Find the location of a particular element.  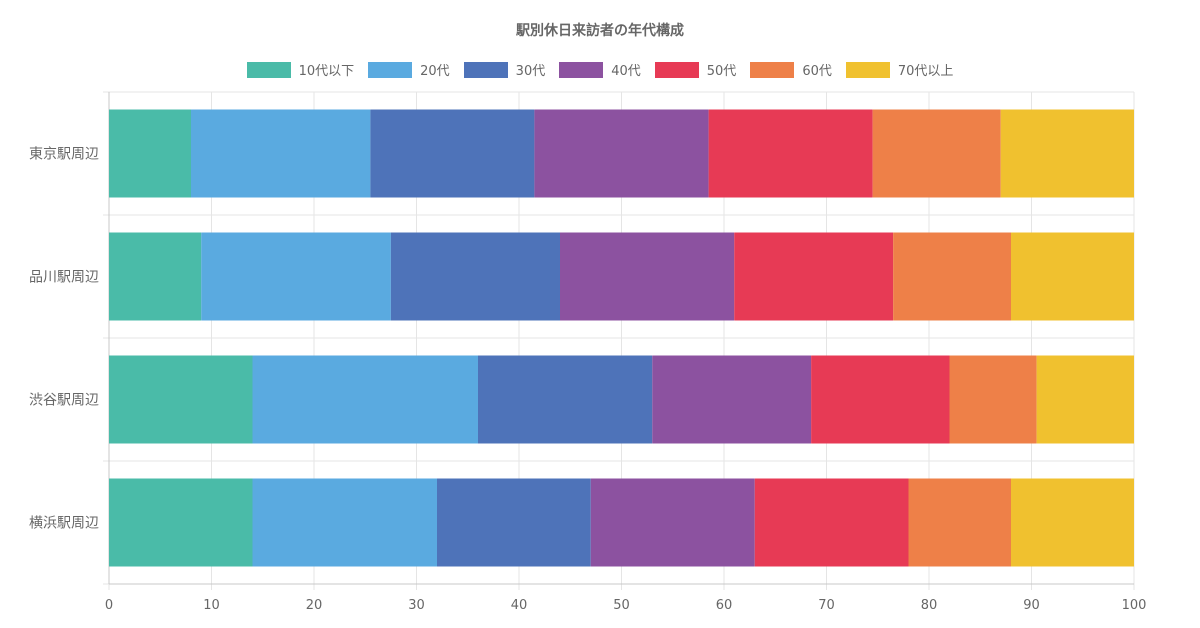

x-tick-label: 40 is located at coordinates (519, 605).